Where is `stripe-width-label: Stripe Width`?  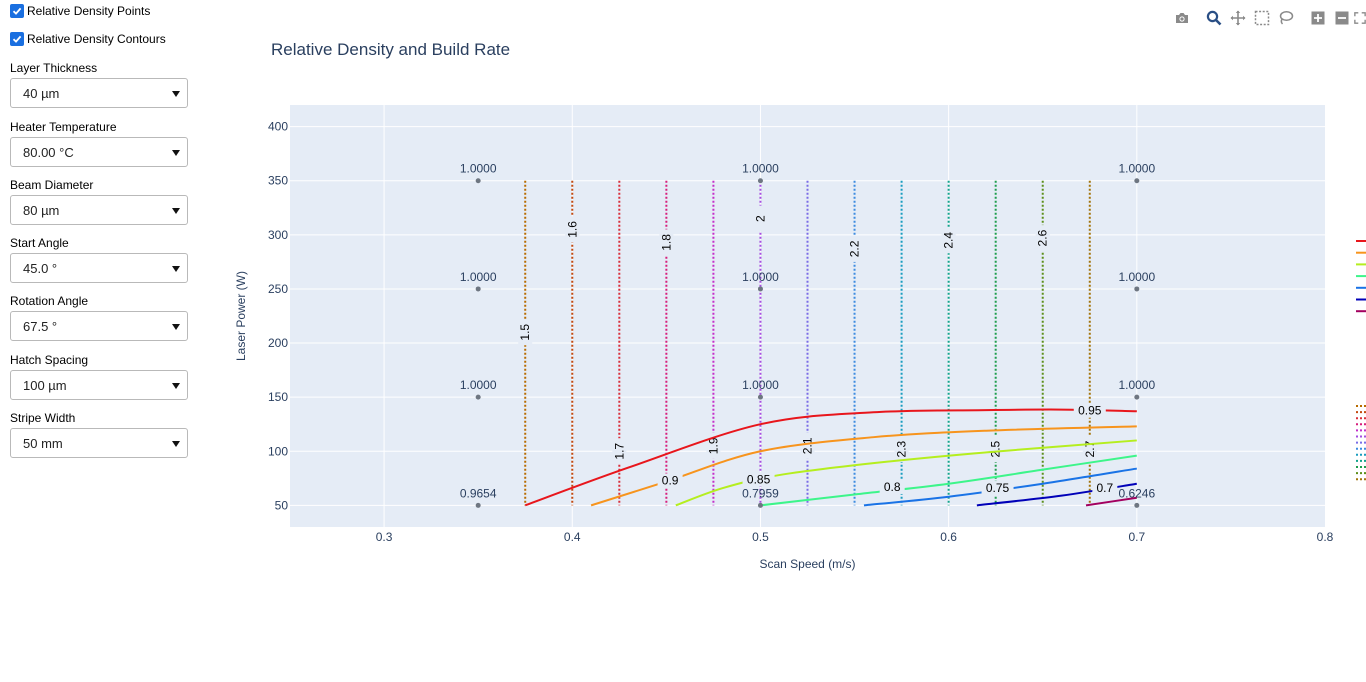
stripe-width-label: Stripe Width is located at coordinates (43, 418).